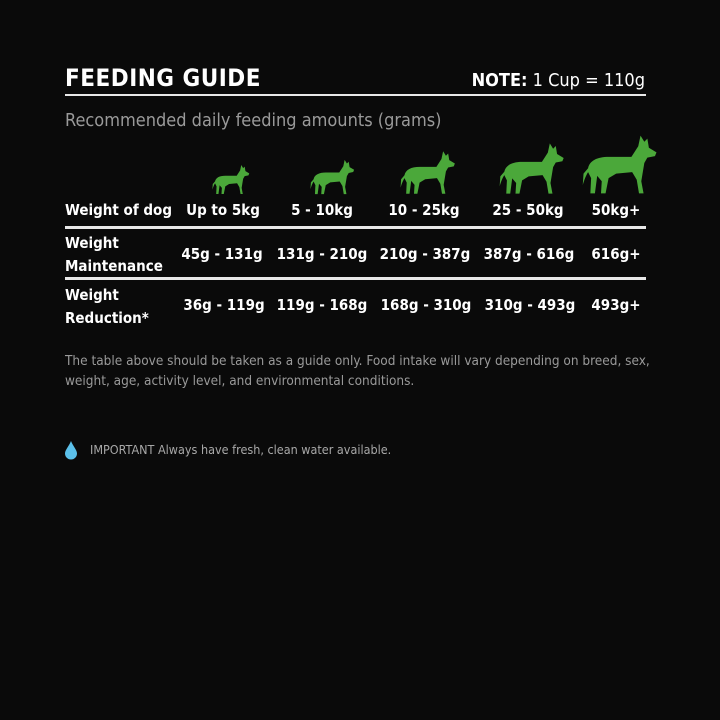  Describe the element at coordinates (118, 210) in the screenshot. I see `column-header-weight: Weight of dog` at that location.